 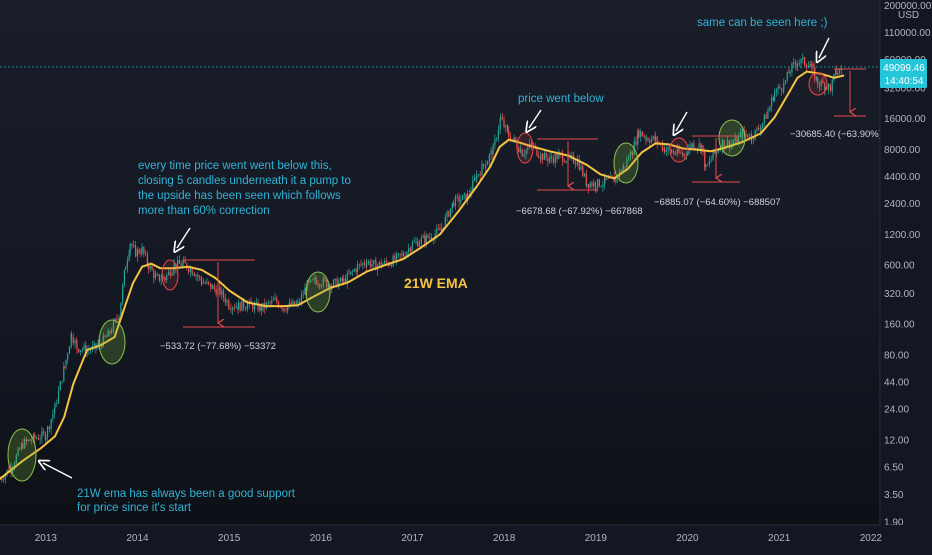 What do you see at coordinates (466, 537) in the screenshot?
I see `time-axis: 2013 2014 2015 2016 2017 2018 2019 2020 2021 2022` at bounding box center [466, 537].